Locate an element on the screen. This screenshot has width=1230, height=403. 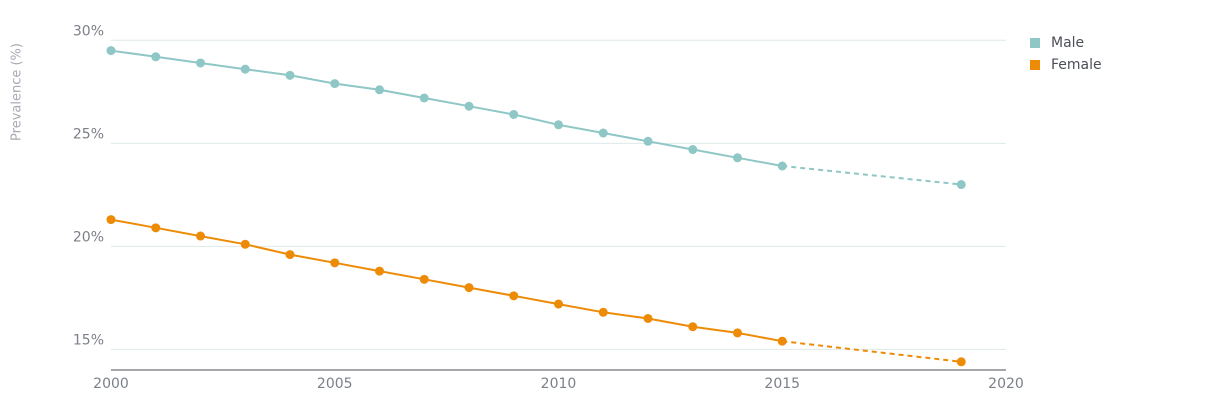
x-tick-label-2015: 2015 is located at coordinates (782, 384).